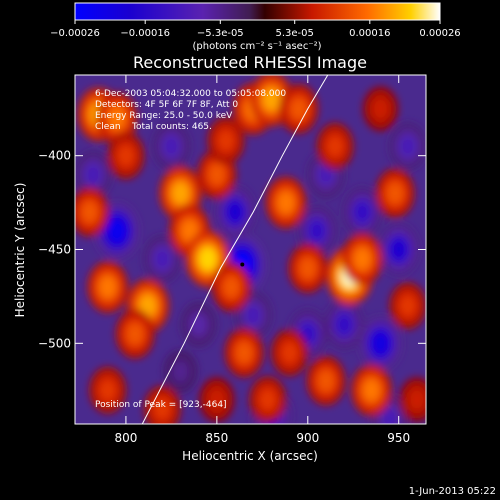  What do you see at coordinates (54, 343) in the screenshot?
I see `y-tick-label: −500` at bounding box center [54, 343].